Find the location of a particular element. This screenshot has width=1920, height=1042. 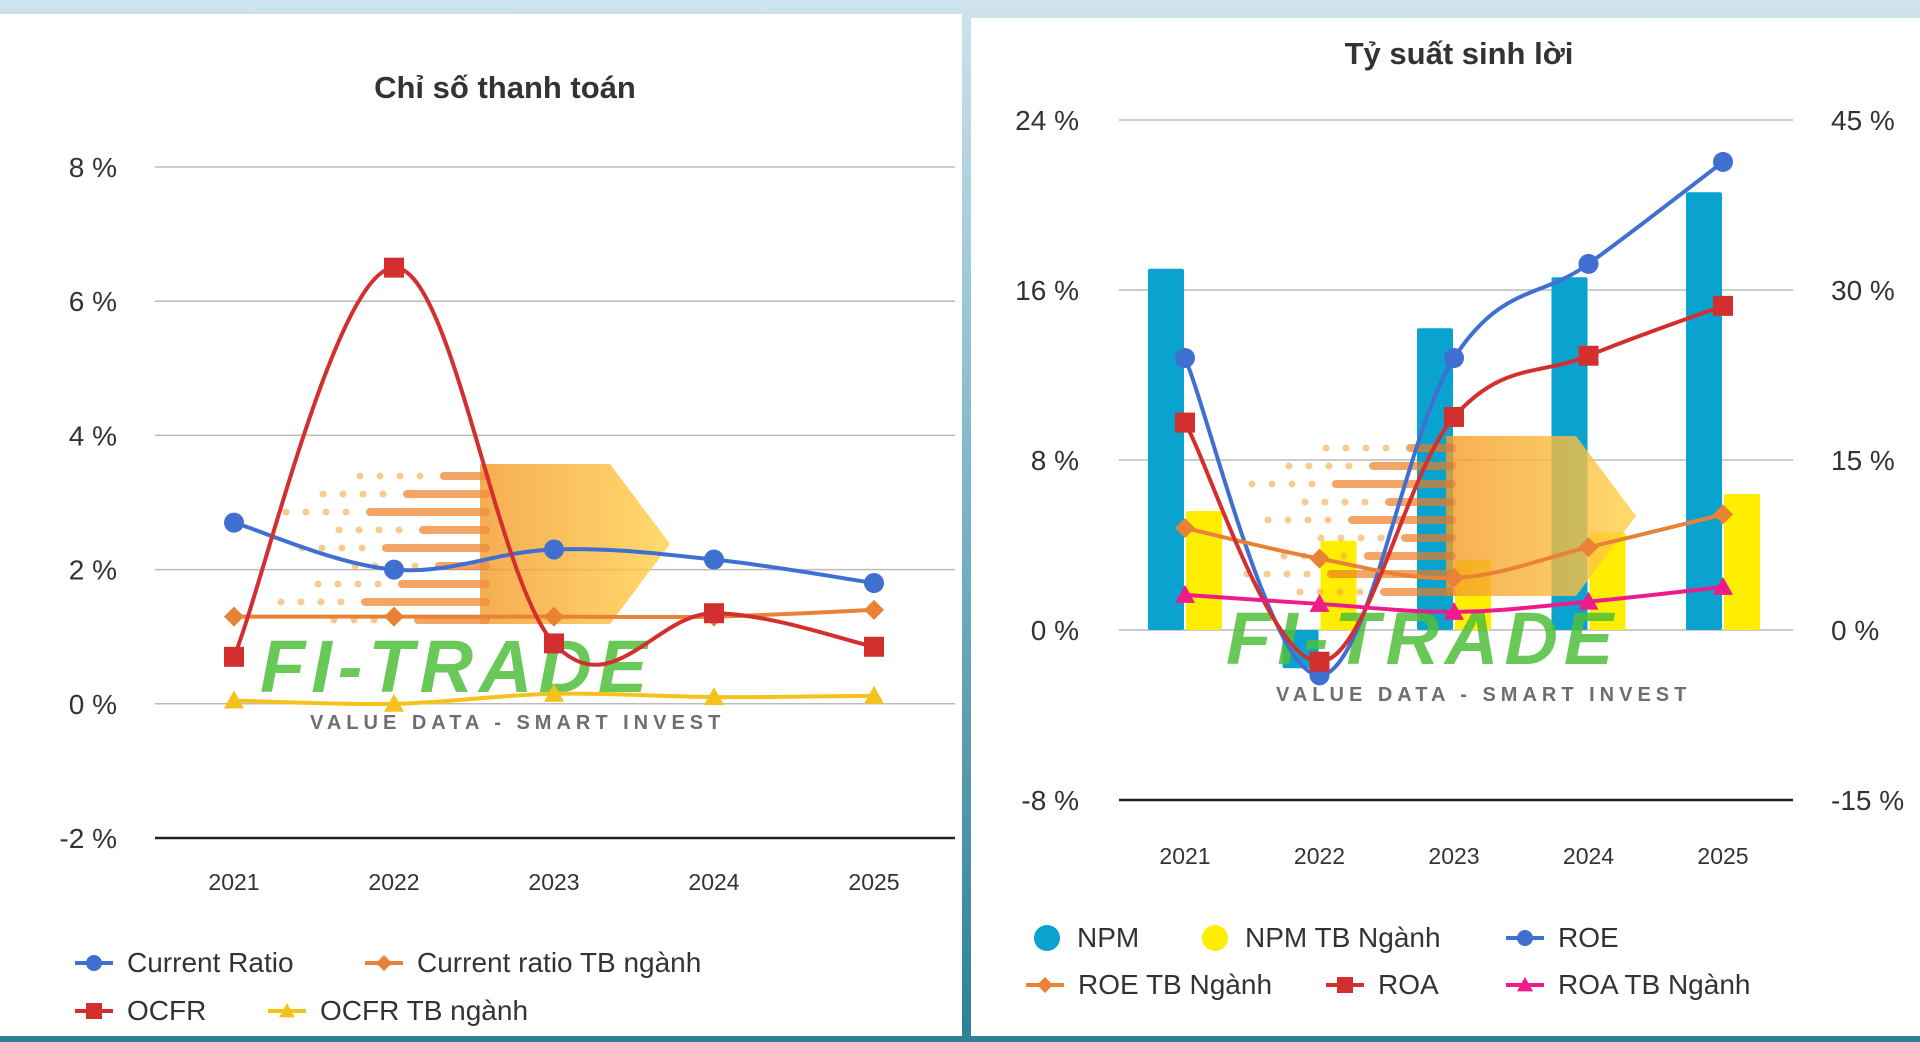

legend-swatch-npm is located at coordinates (1047, 938).